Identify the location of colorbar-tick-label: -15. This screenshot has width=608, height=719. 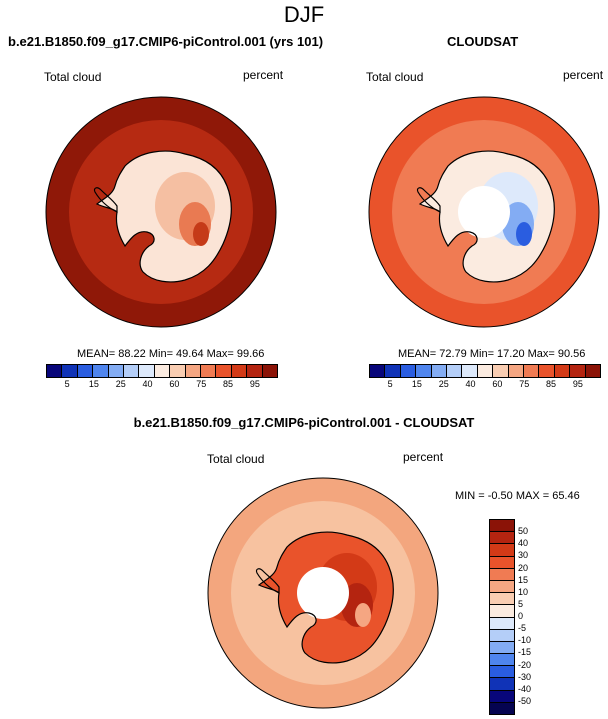
(525, 652).